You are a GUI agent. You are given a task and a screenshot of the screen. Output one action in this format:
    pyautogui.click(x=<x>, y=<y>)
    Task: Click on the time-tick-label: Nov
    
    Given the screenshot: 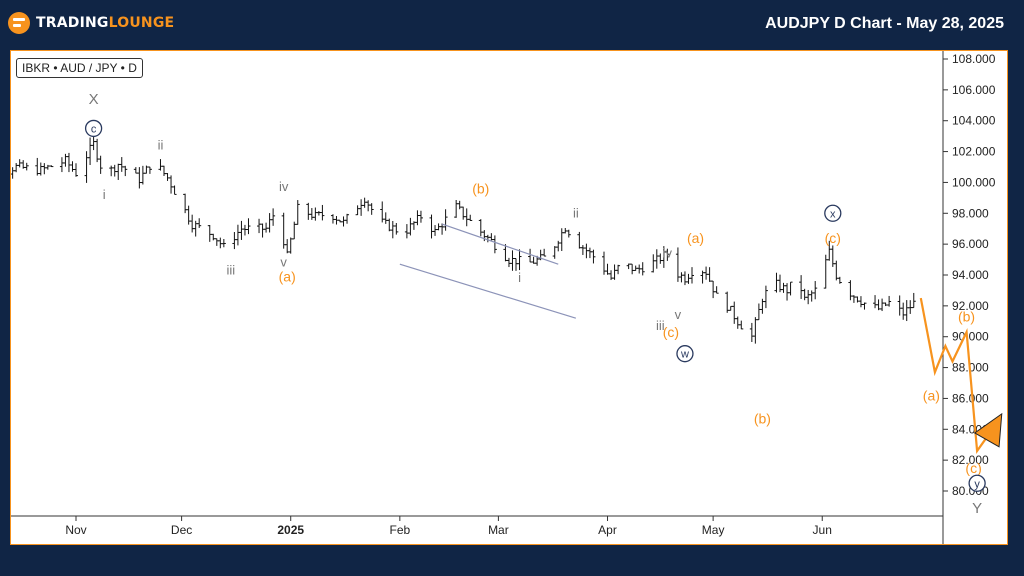 What is the action you would take?
    pyautogui.click(x=75, y=530)
    